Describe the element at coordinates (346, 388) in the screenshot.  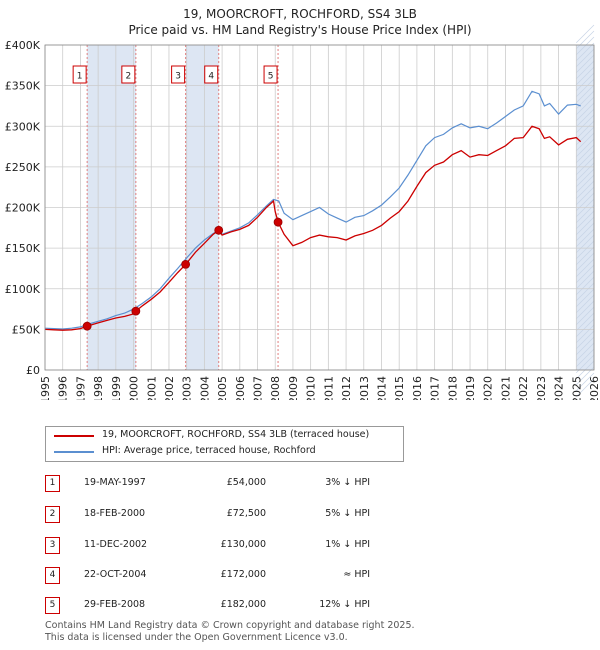
I see `x-tick-label: 2012` at that location.